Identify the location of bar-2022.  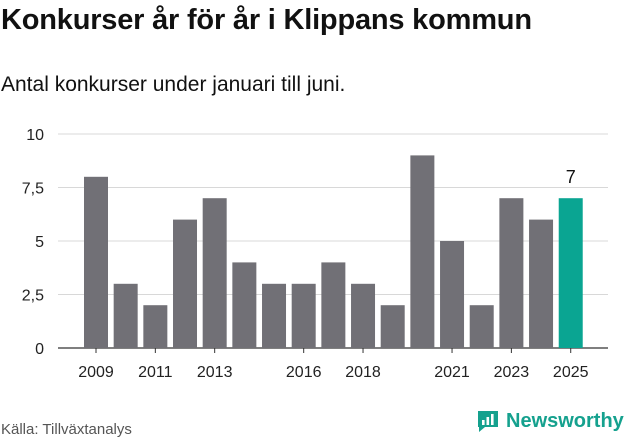
(481, 326).